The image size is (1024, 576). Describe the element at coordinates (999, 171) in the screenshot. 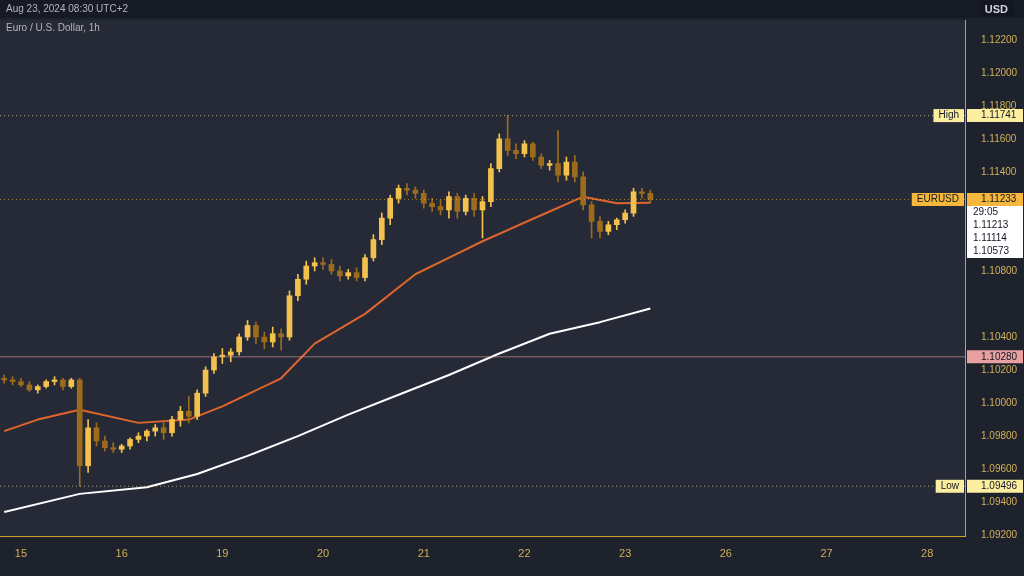

I see `y-tick-label: 1.11400` at that location.